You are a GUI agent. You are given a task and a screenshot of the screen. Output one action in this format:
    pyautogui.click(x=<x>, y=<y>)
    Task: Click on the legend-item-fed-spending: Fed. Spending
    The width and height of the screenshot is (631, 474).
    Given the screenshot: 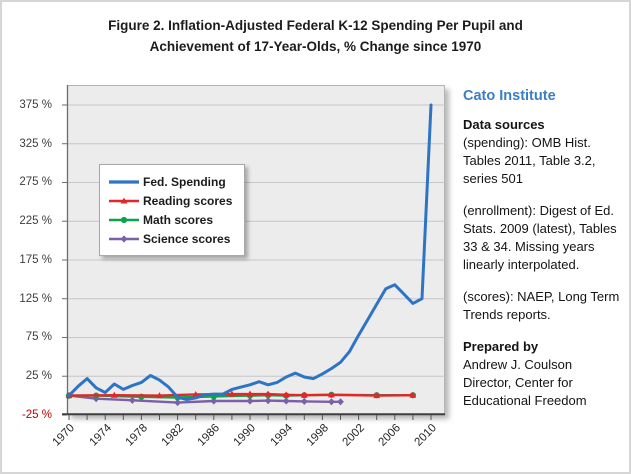 What is the action you would take?
    pyautogui.click(x=170, y=181)
    